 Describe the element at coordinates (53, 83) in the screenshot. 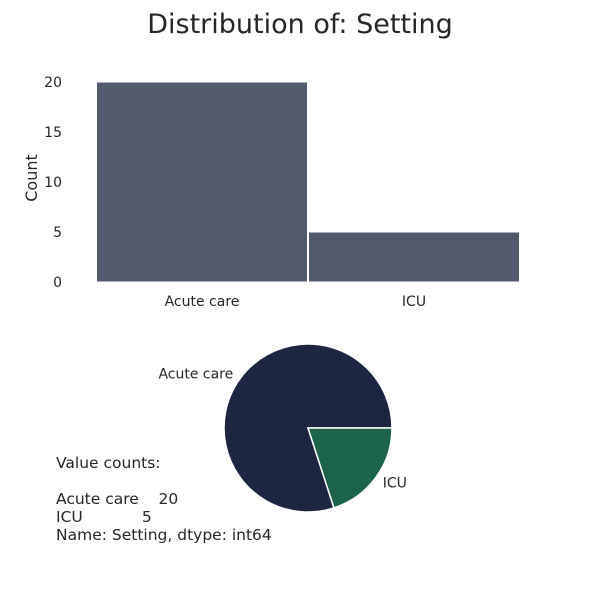

I see `y-tick-label: 20` at that location.